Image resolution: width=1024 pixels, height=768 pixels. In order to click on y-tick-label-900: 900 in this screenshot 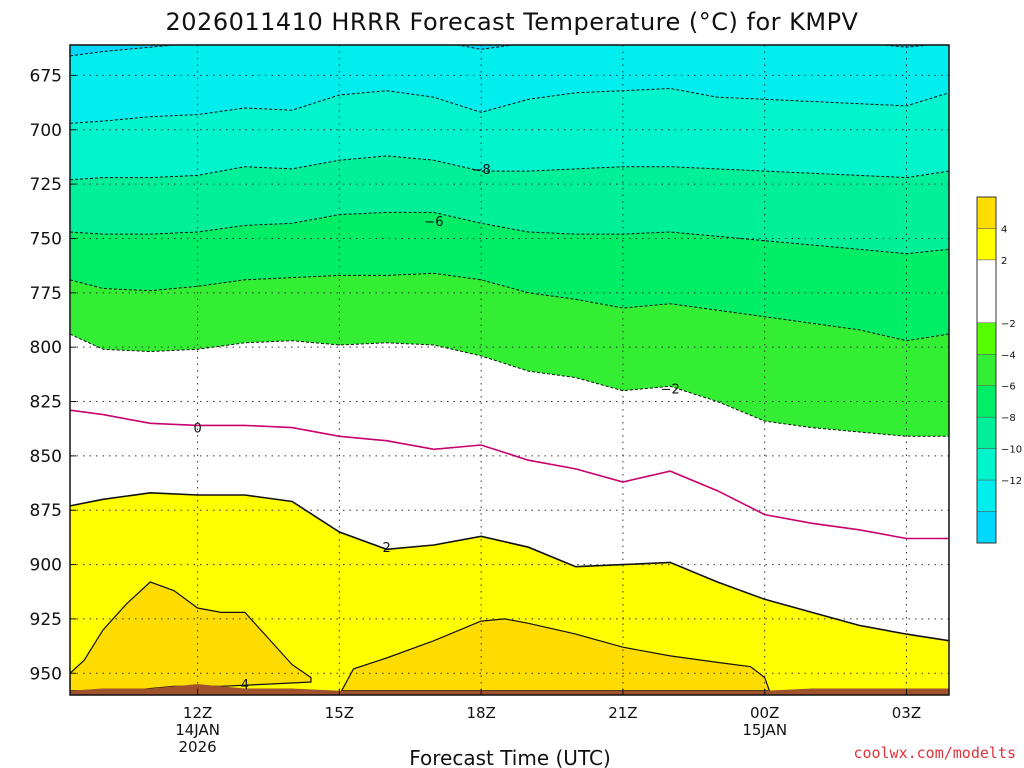, I will do `click(46, 566)`.